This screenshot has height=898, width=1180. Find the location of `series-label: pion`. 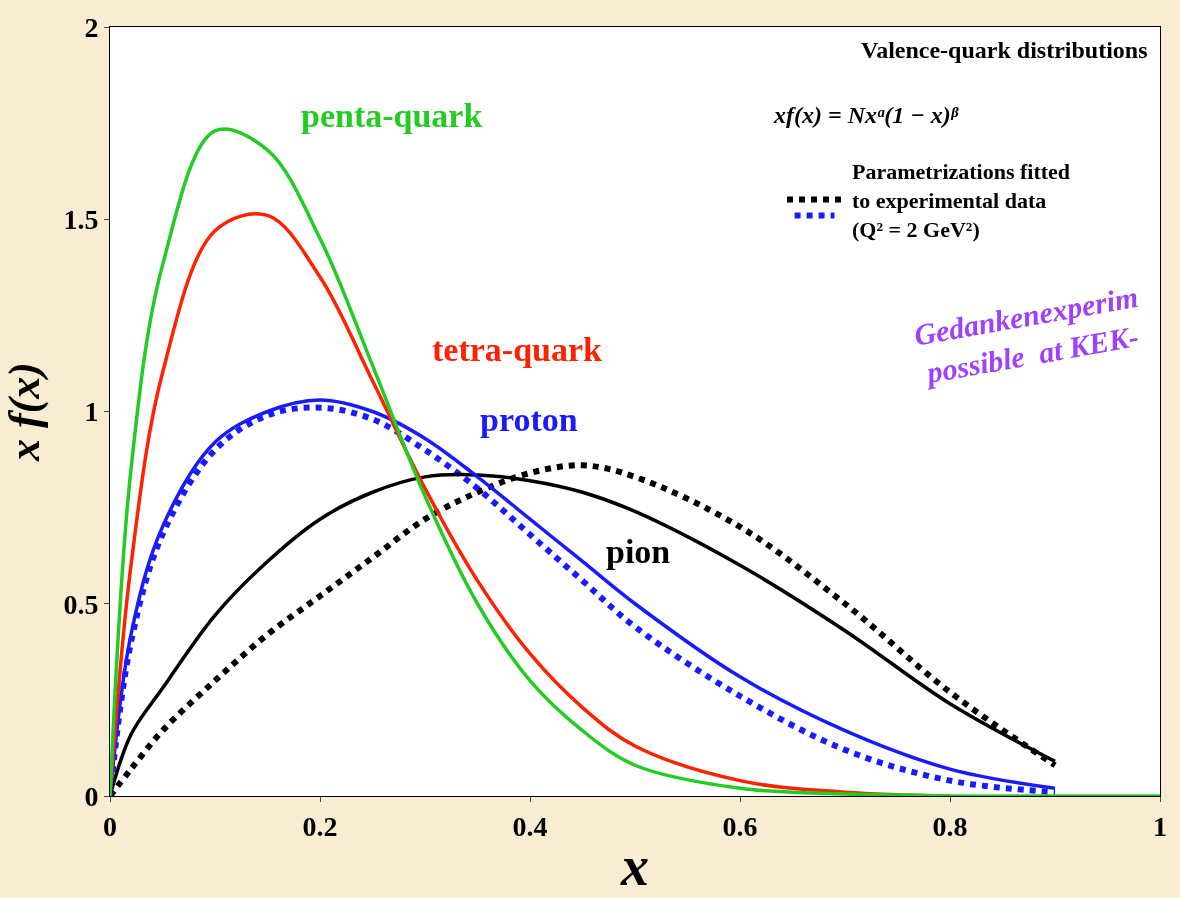

series-label: pion is located at coordinates (638, 551).